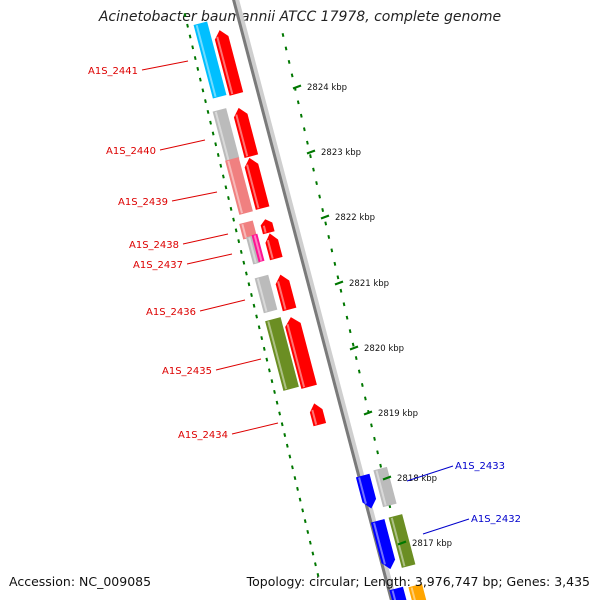 The width and height of the screenshot is (600, 600). Describe the element at coordinates (341, 153) in the screenshot. I see `kbp-tick-label: 2823 kbp` at that location.